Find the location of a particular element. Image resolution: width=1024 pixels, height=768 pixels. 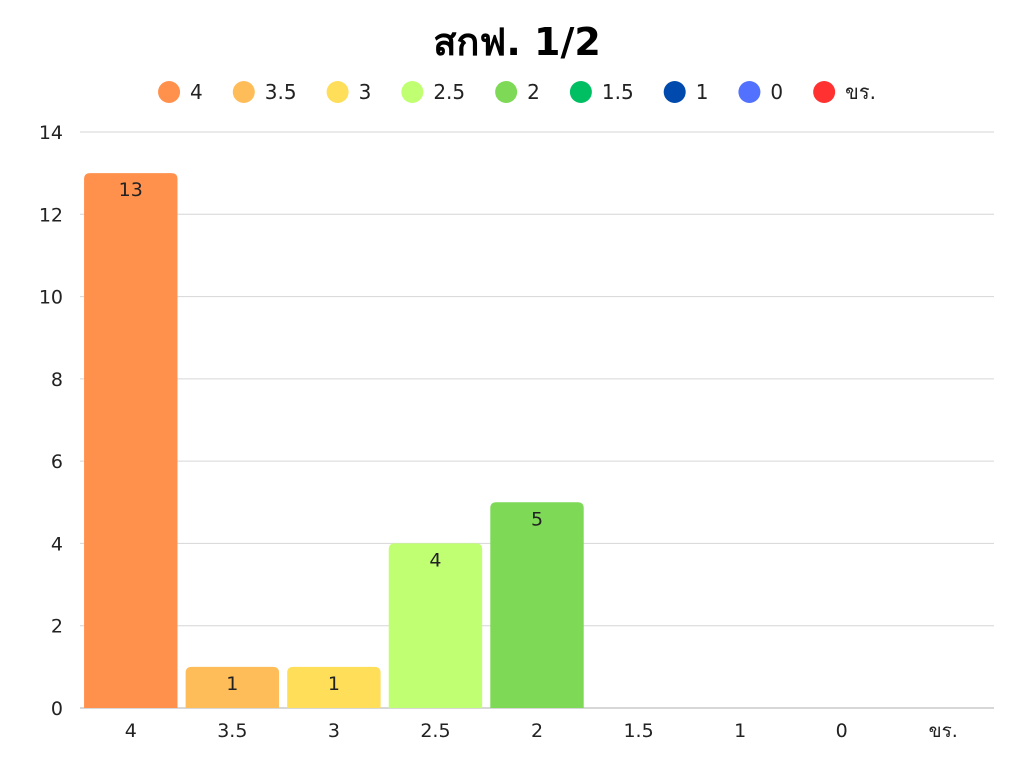

legend: 4 3.5 3 2.5 2 1.5 1 0 ขร. is located at coordinates (517, 92).